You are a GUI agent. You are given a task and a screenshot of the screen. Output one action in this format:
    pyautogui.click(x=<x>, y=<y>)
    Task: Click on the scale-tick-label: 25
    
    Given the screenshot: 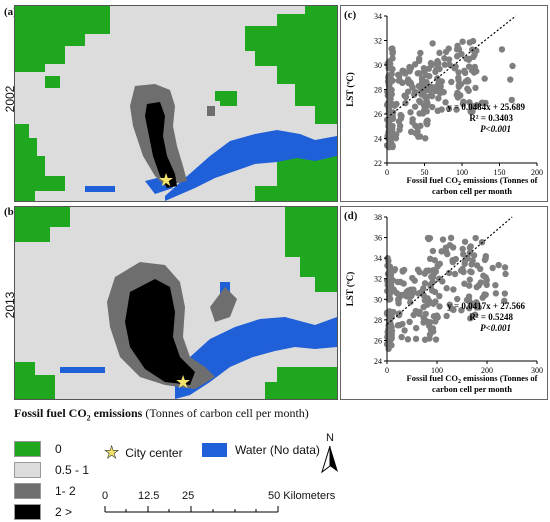 What is the action you would take?
    pyautogui.click(x=188, y=496)
    